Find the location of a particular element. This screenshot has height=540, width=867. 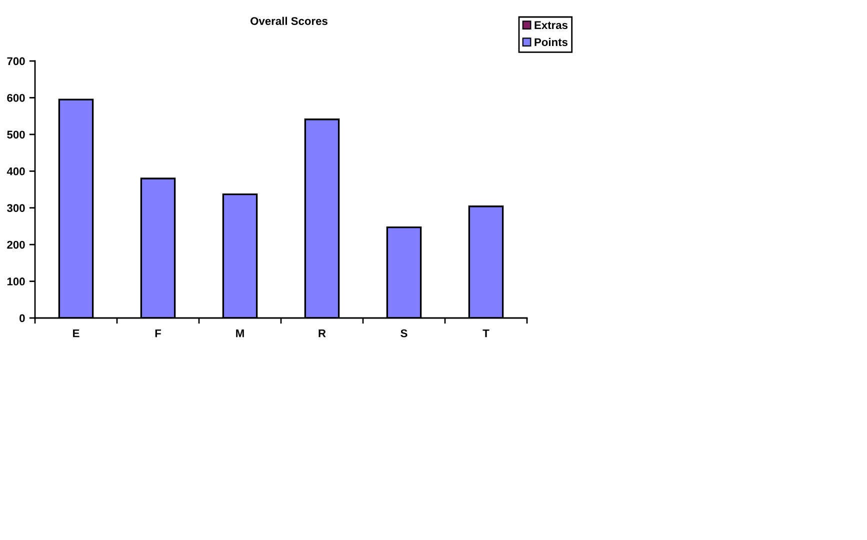

x-tick-label: M is located at coordinates (240, 334).